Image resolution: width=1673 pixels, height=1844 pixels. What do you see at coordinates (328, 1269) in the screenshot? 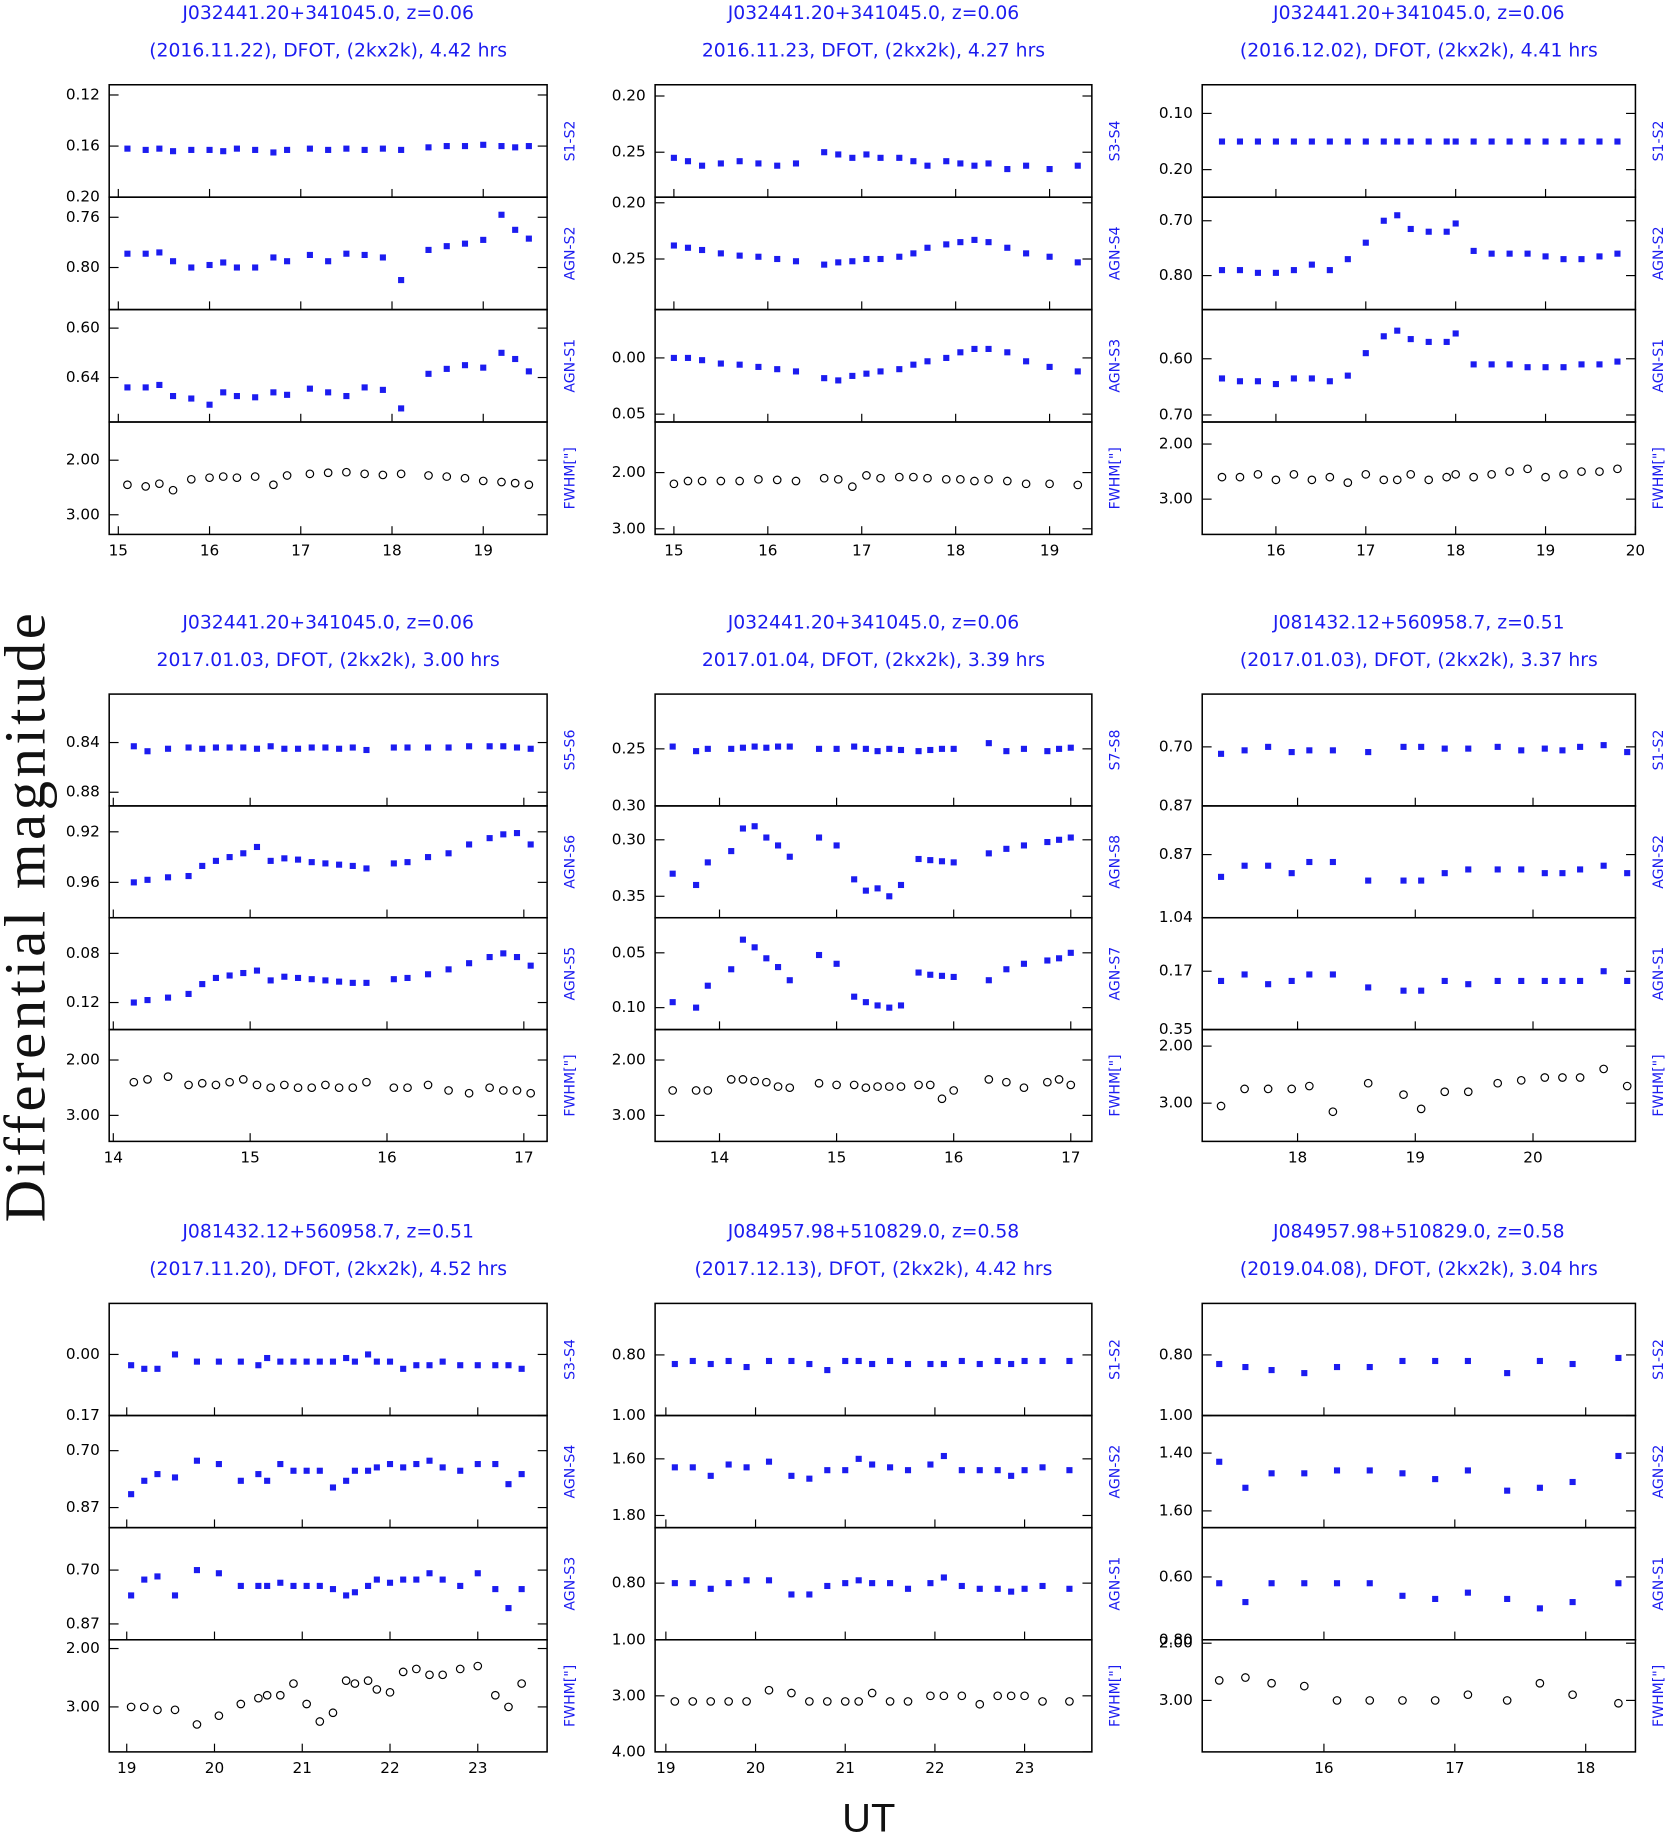
I see `chart-subtitle: (2017.11.20), DFOT, (2kx2k), 4.52 hrs` at bounding box center [328, 1269].